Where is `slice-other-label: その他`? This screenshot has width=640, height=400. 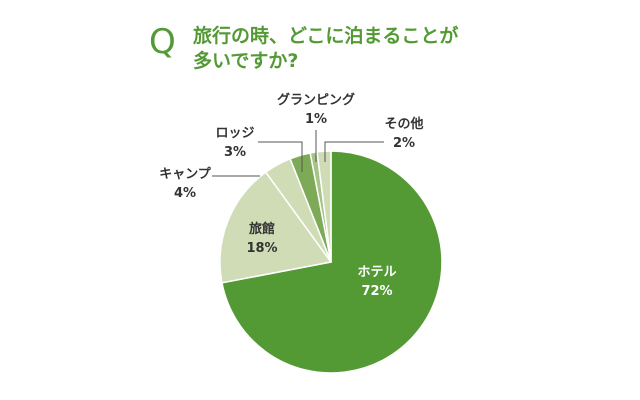
slice-other-label: その他 is located at coordinates (403, 124).